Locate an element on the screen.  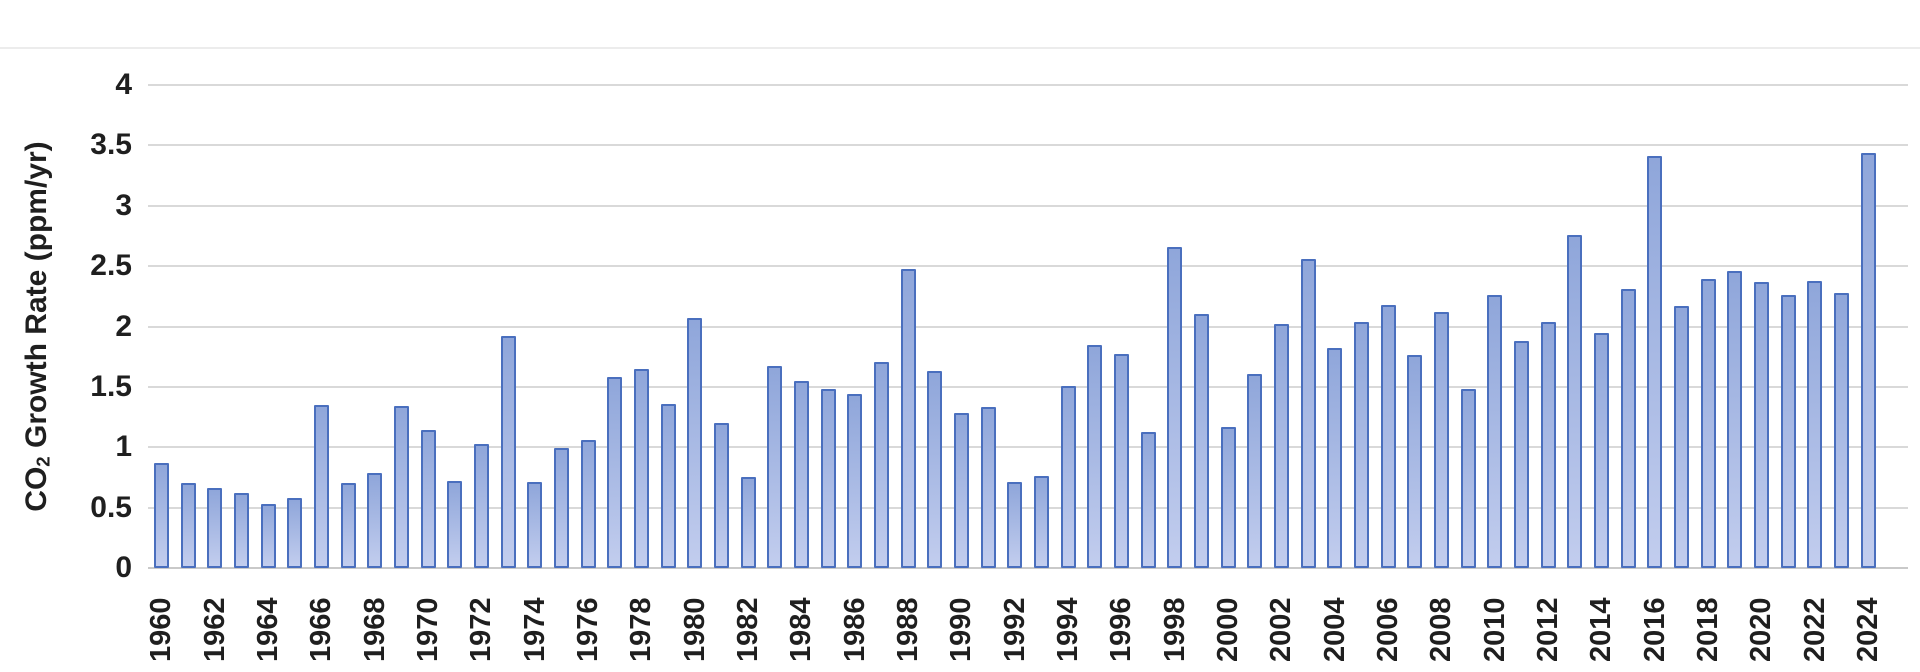
bar-1962 is located at coordinates (214, 528).